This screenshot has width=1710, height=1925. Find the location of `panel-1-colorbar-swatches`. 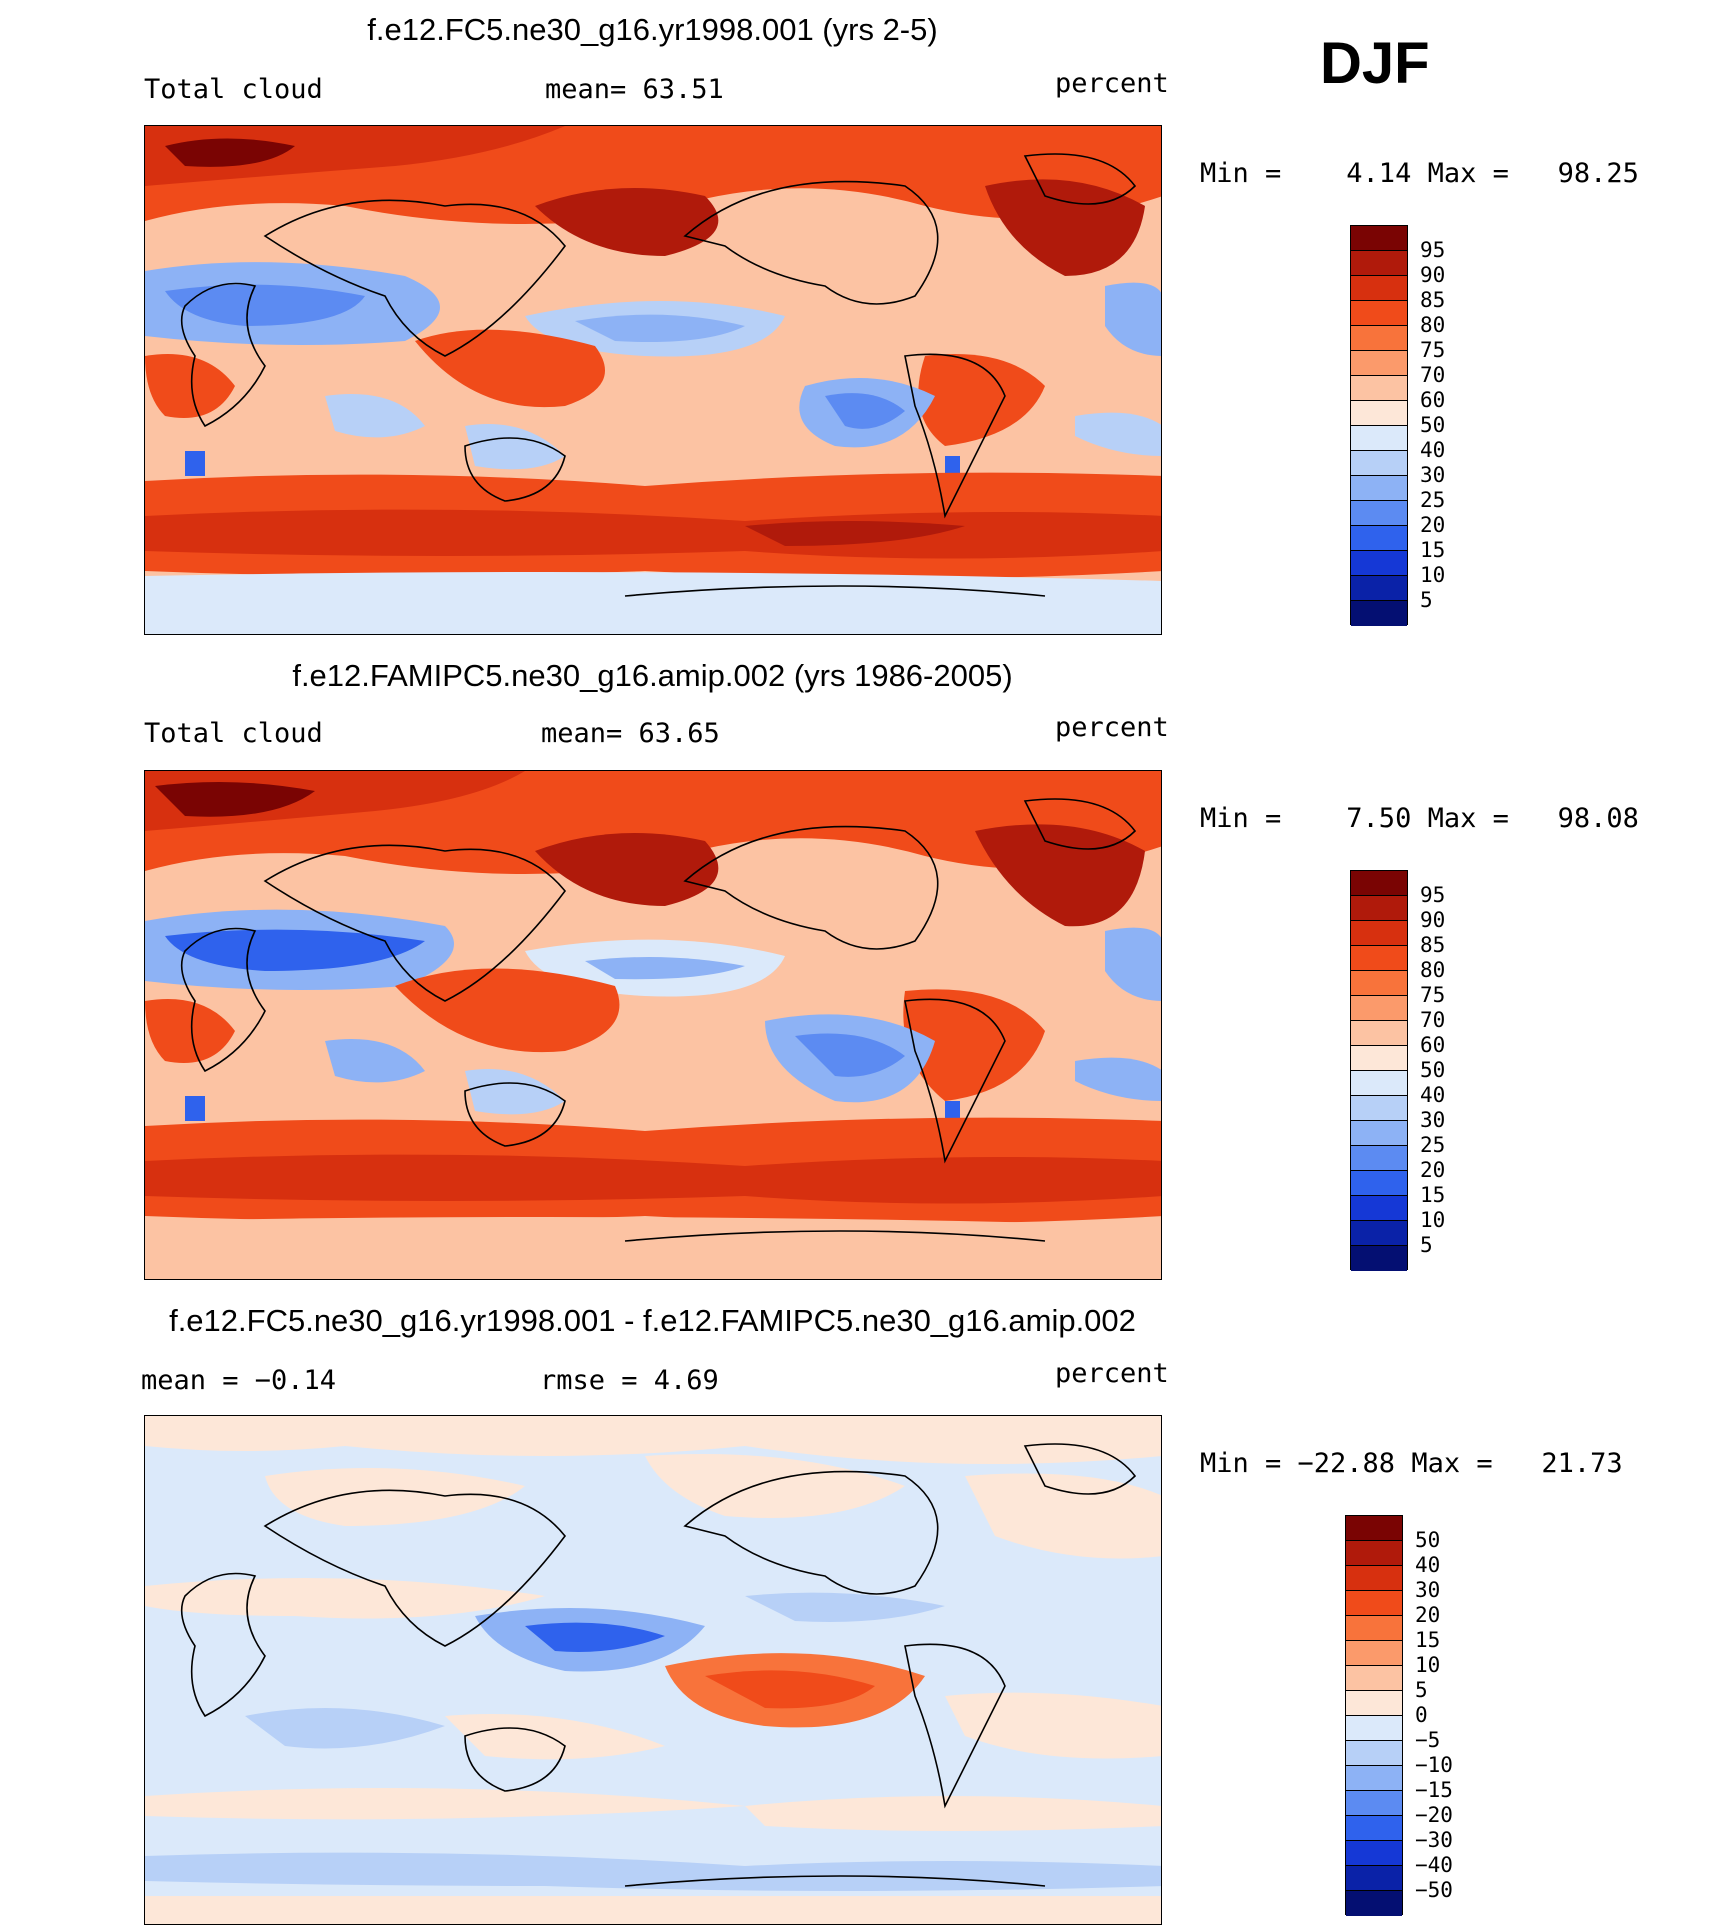

panel-1-colorbar-swatches is located at coordinates (1379, 425).